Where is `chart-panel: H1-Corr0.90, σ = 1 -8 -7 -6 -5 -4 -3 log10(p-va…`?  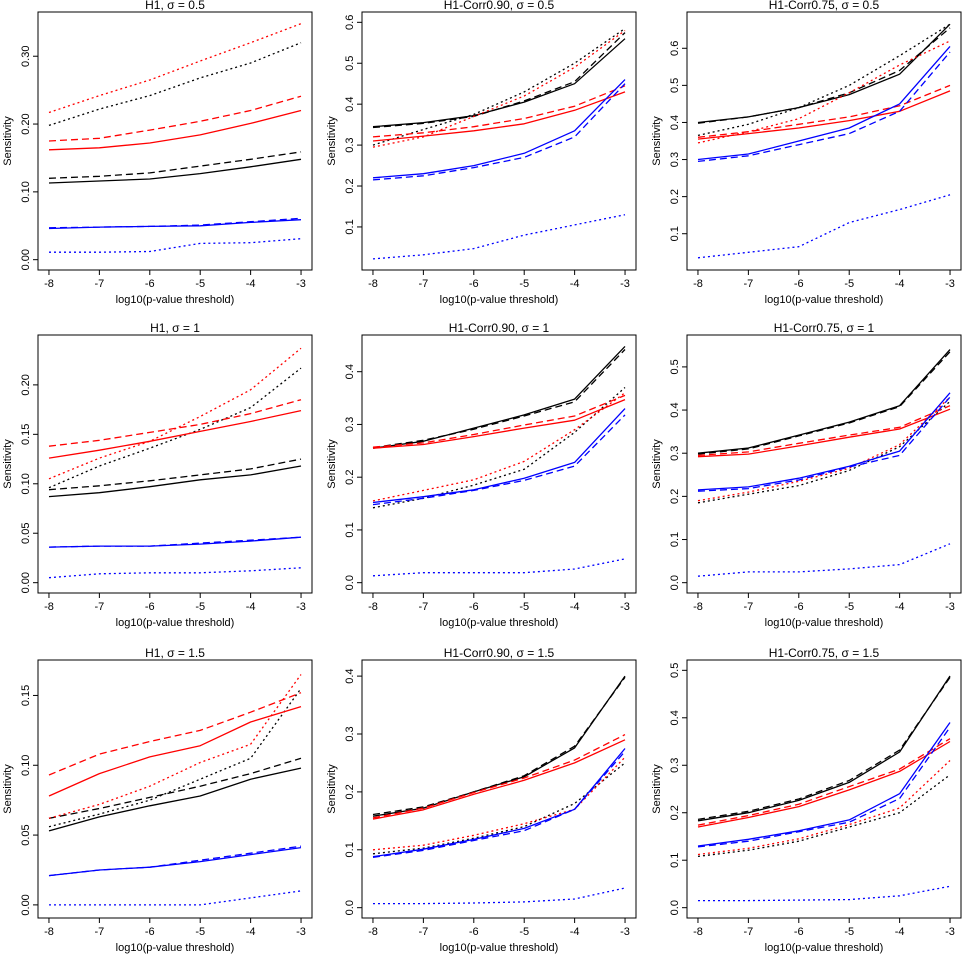
chart-panel: H1-Corr0.90, σ = 1 -8 -7 -6 -5 -4 -3 log10(p-va… is located at coordinates (481, 475).